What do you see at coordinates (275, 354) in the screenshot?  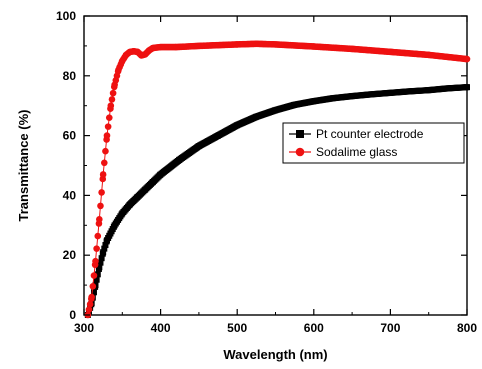 I see `x-axis-title: Wavelength (nm)` at bounding box center [275, 354].